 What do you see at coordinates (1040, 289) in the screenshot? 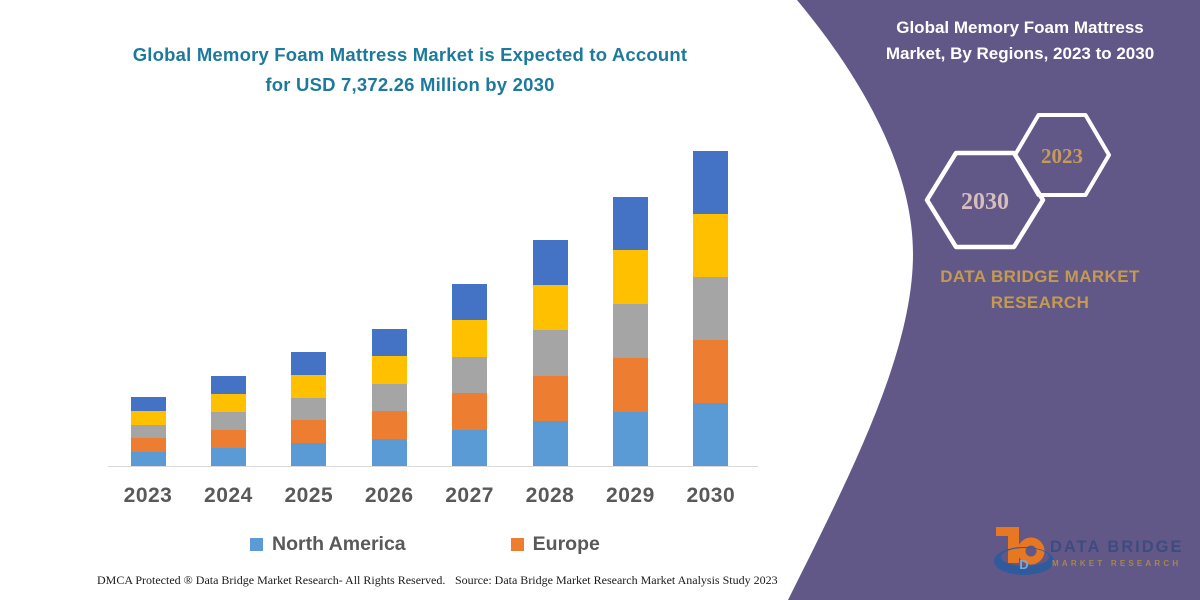
I see `brand-text: DATA BRIDGE MARKET RESEARCH` at bounding box center [1040, 289].